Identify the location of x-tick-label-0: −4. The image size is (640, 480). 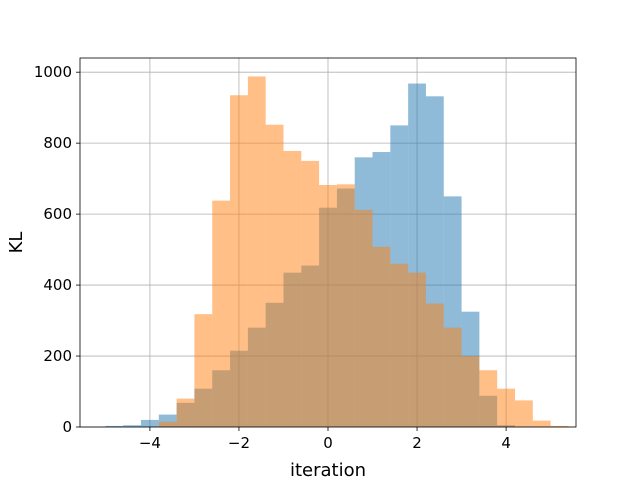
(150, 443).